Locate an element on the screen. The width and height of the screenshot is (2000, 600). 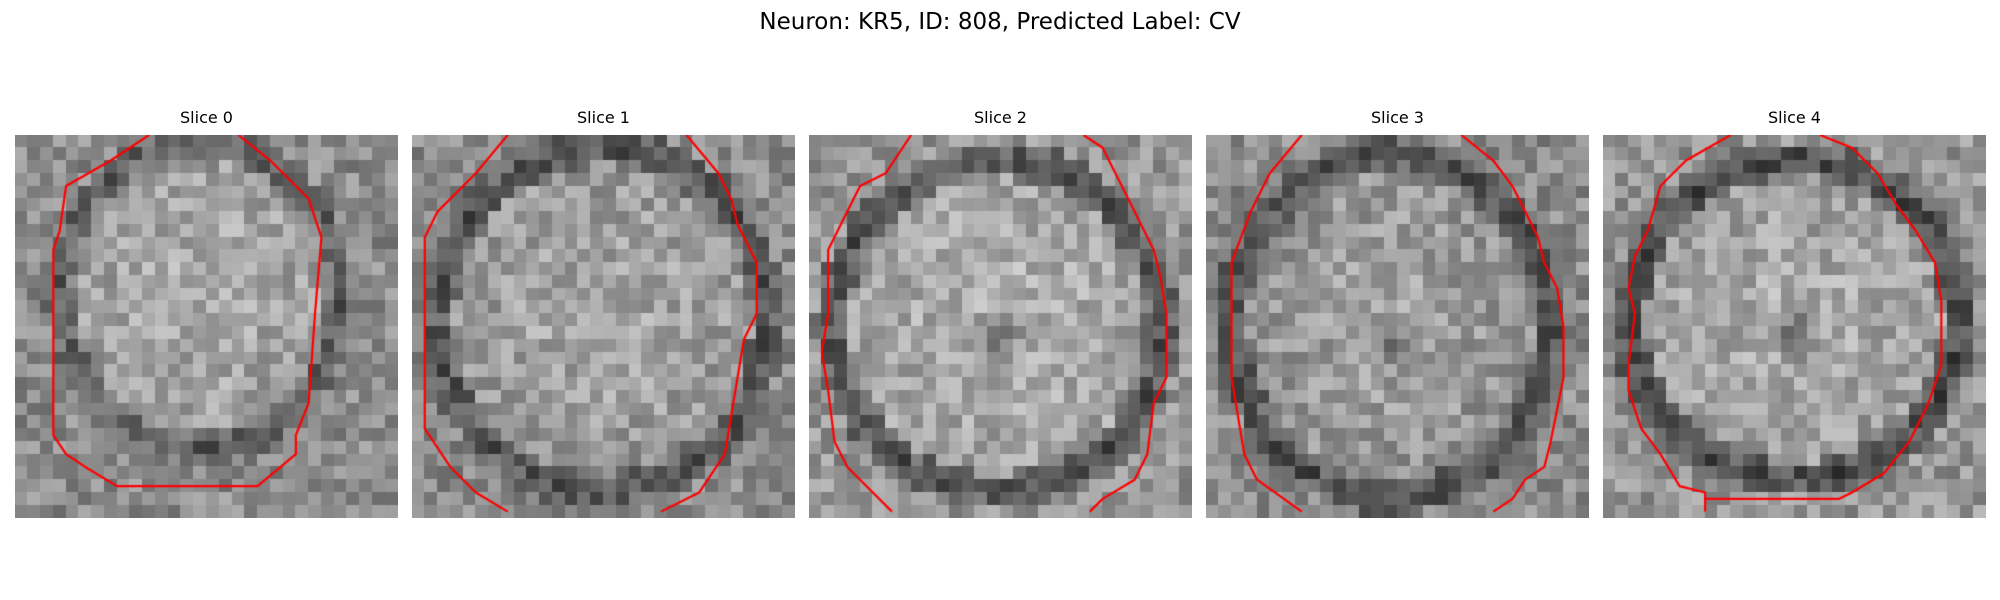
slice-title: Slice 1 is located at coordinates (603, 117).